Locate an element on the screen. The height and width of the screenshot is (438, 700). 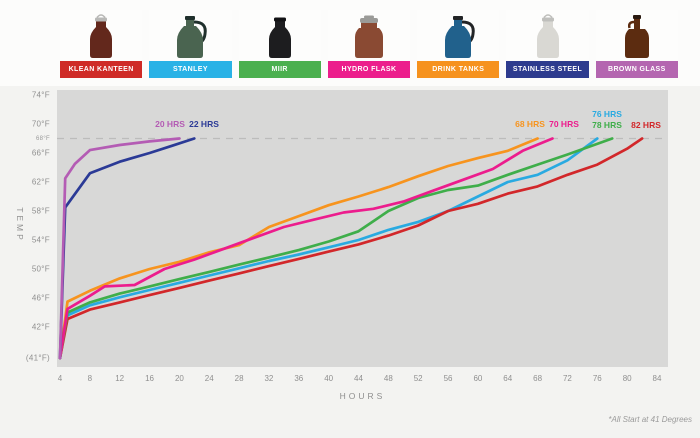
y-tick-54: 54°F is located at coordinates (40, 240).